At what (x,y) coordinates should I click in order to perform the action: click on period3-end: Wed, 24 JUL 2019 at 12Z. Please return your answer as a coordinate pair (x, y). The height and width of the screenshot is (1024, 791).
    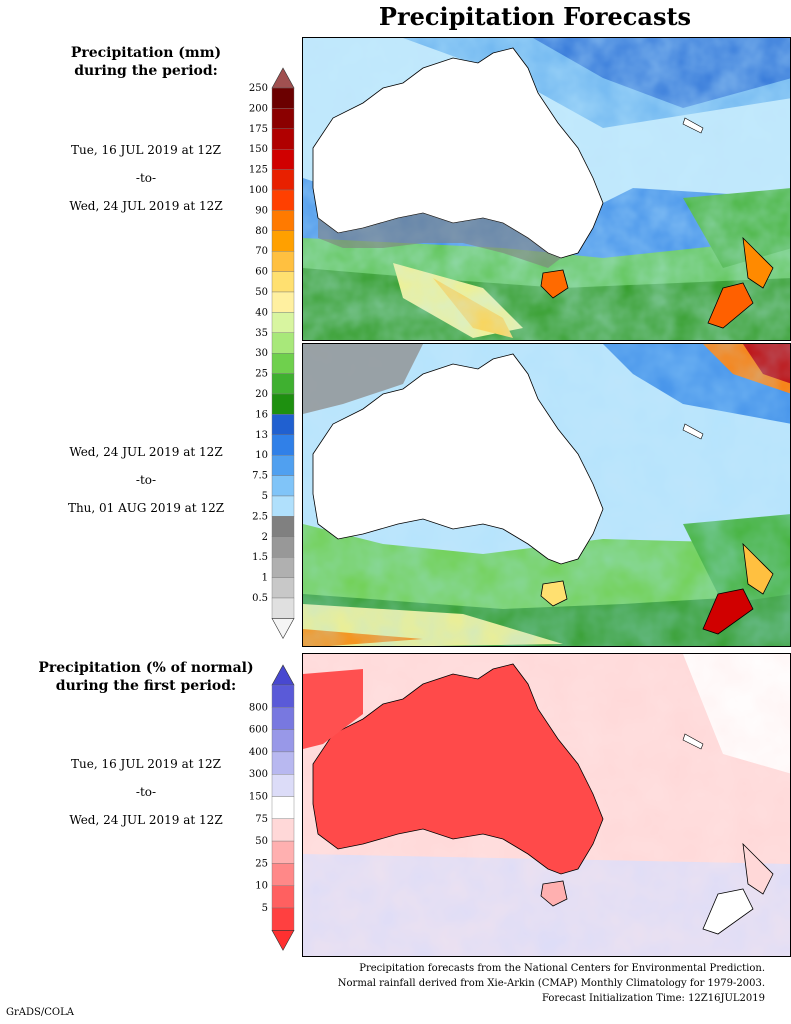
    Looking at the image, I should click on (146, 820).